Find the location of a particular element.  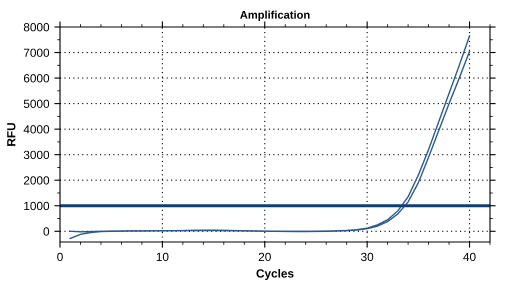

y-axis-title: RFU is located at coordinates (11, 134).